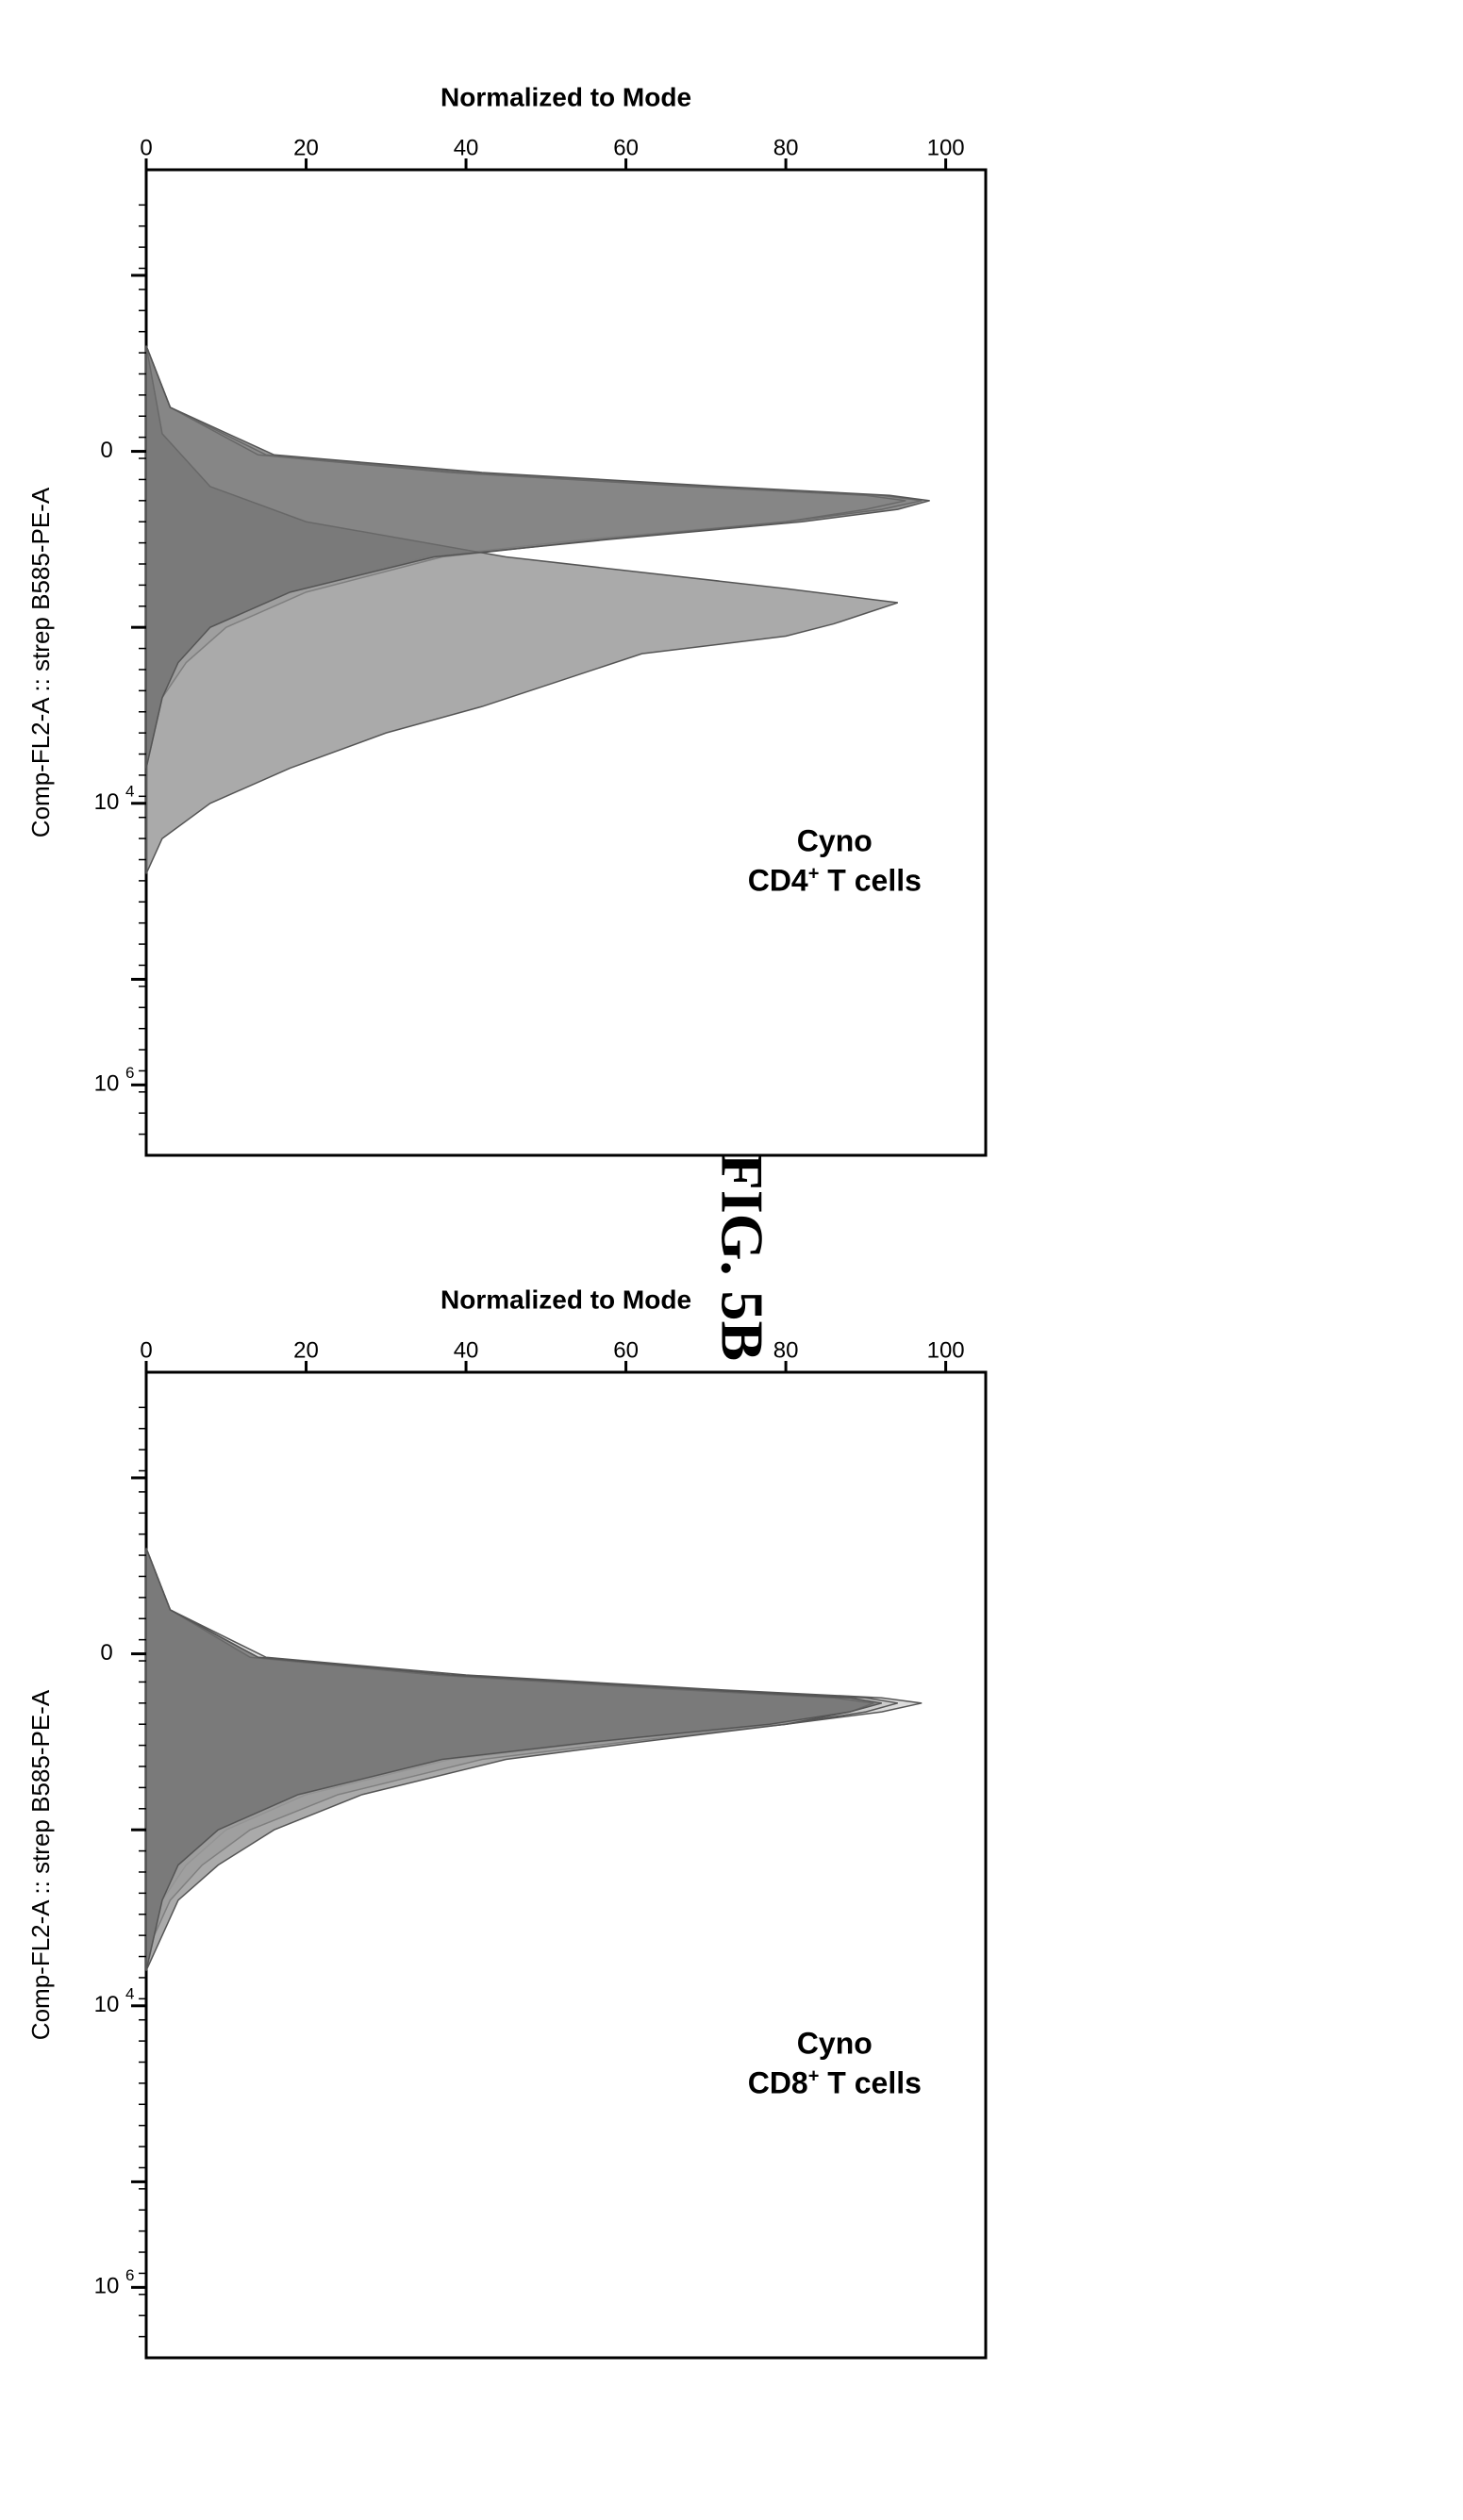 This screenshot has width=1463, height=2520. What do you see at coordinates (778, 2082) in the screenshot?
I see `annotation-cell: CD8` at bounding box center [778, 2082].